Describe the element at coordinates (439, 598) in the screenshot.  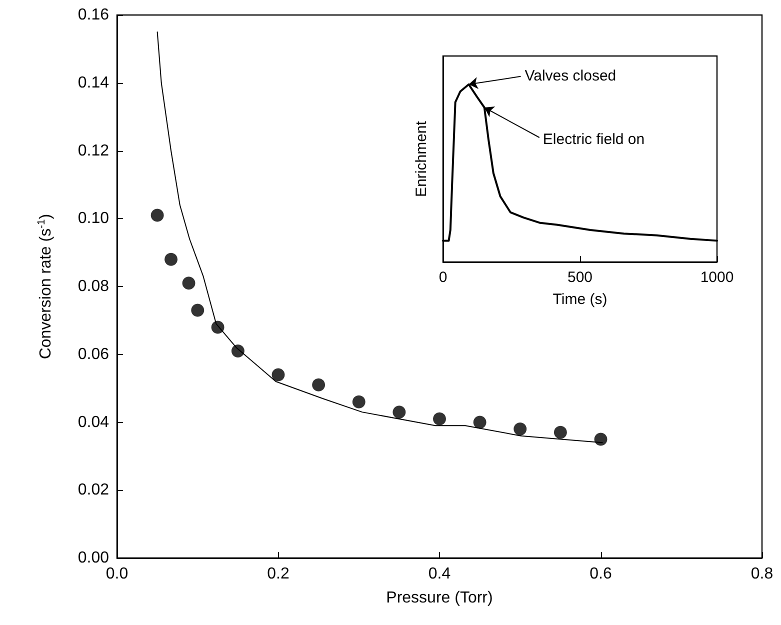
I see `x-axis-title: Pressure (Torr)` at that location.